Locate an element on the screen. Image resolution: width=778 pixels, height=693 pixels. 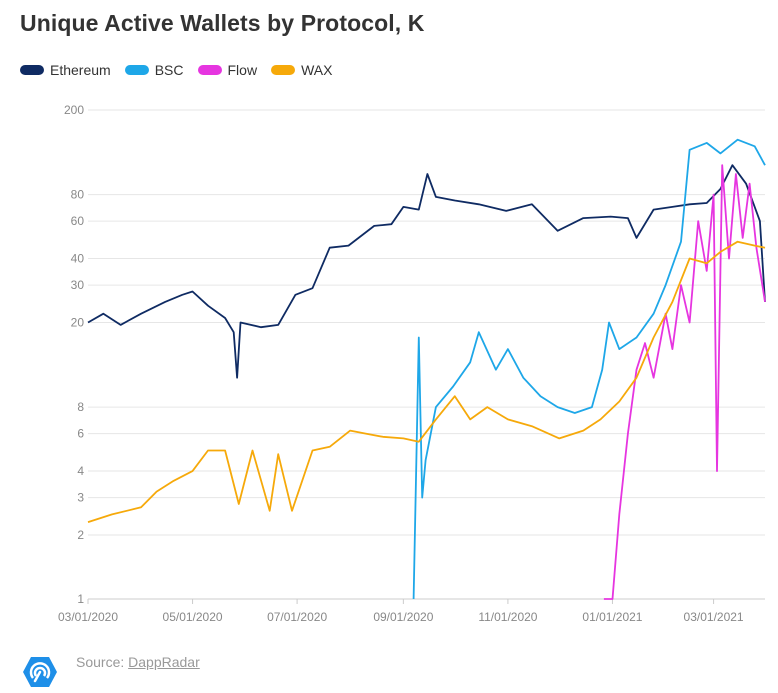
y-tick-label: 200 is located at coordinates (74, 110).